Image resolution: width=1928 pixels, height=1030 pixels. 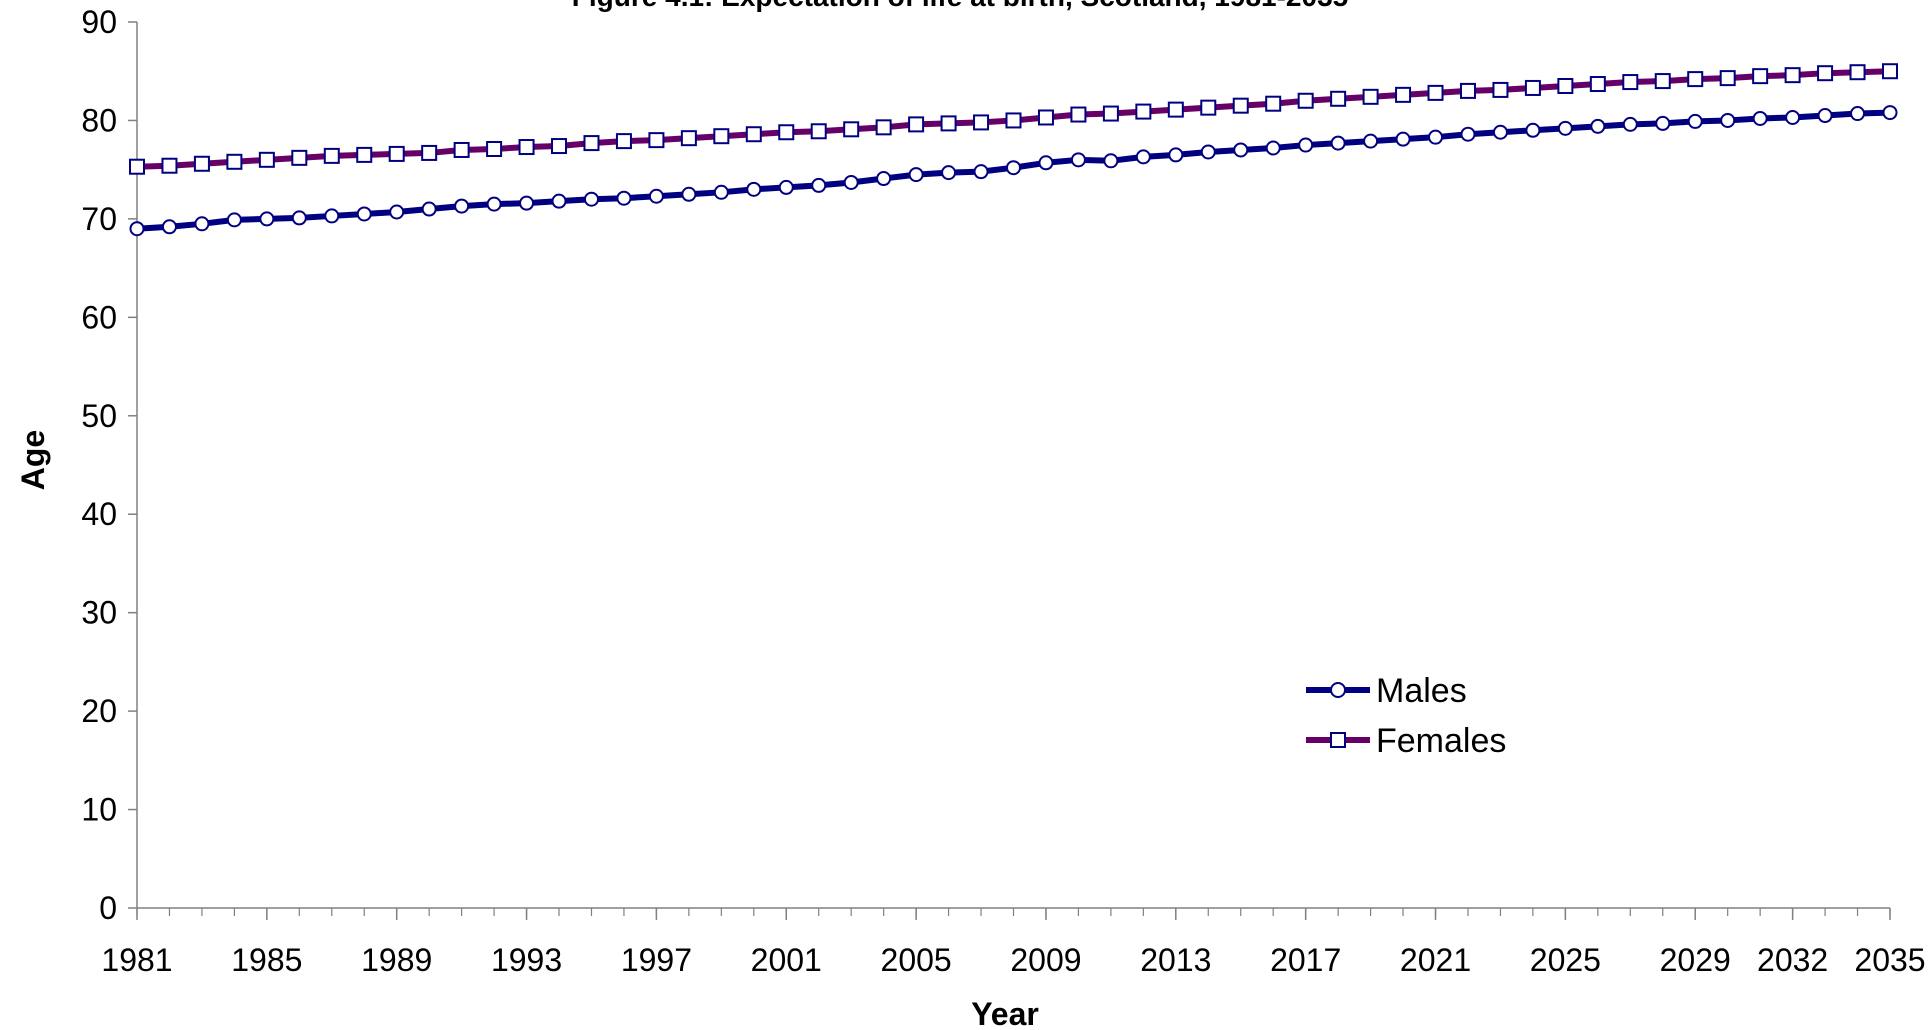 I want to click on legend-label-females: Females, so click(x=1441, y=741).